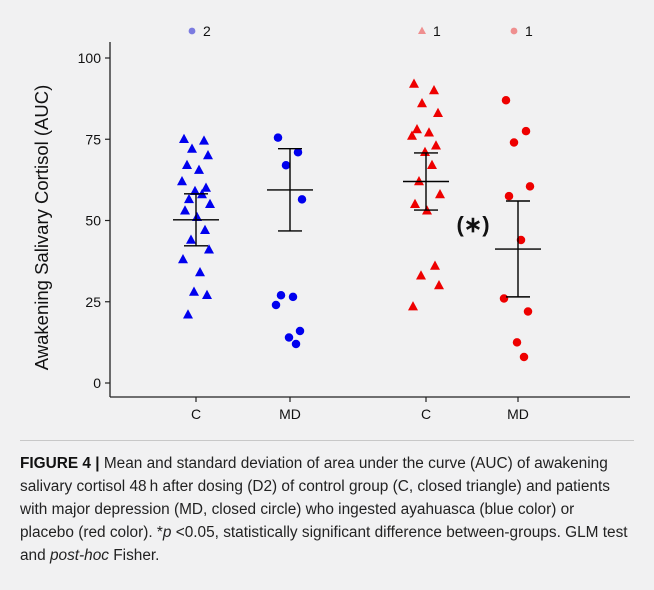  I want to click on significance-label: (∗), so click(472, 224).